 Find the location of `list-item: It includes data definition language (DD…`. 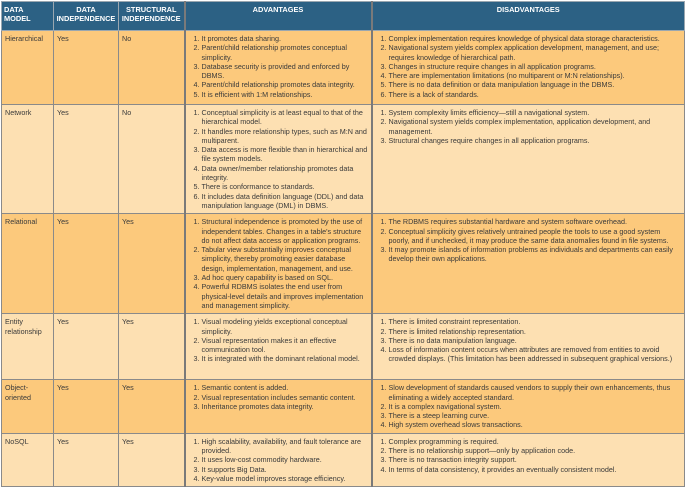

list-item: It includes data definition language (DD… is located at coordinates (285, 201).